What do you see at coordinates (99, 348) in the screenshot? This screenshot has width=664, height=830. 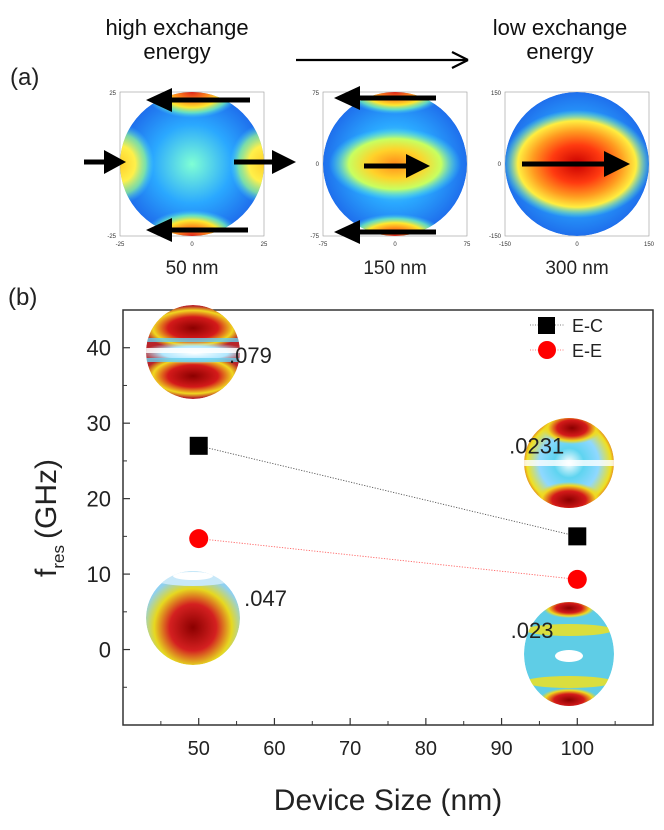 I see `y-tick-label: 40` at bounding box center [99, 348].